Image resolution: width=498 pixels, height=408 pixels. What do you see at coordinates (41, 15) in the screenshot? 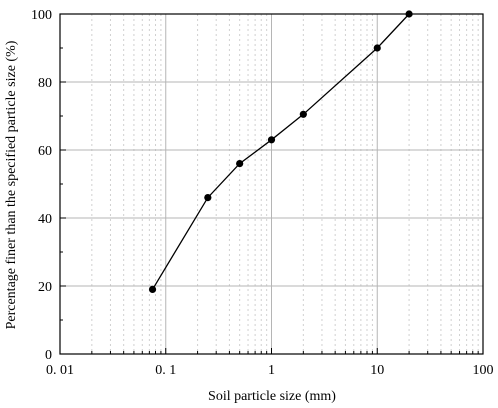
I see `y-tick-label: 100` at bounding box center [41, 15].